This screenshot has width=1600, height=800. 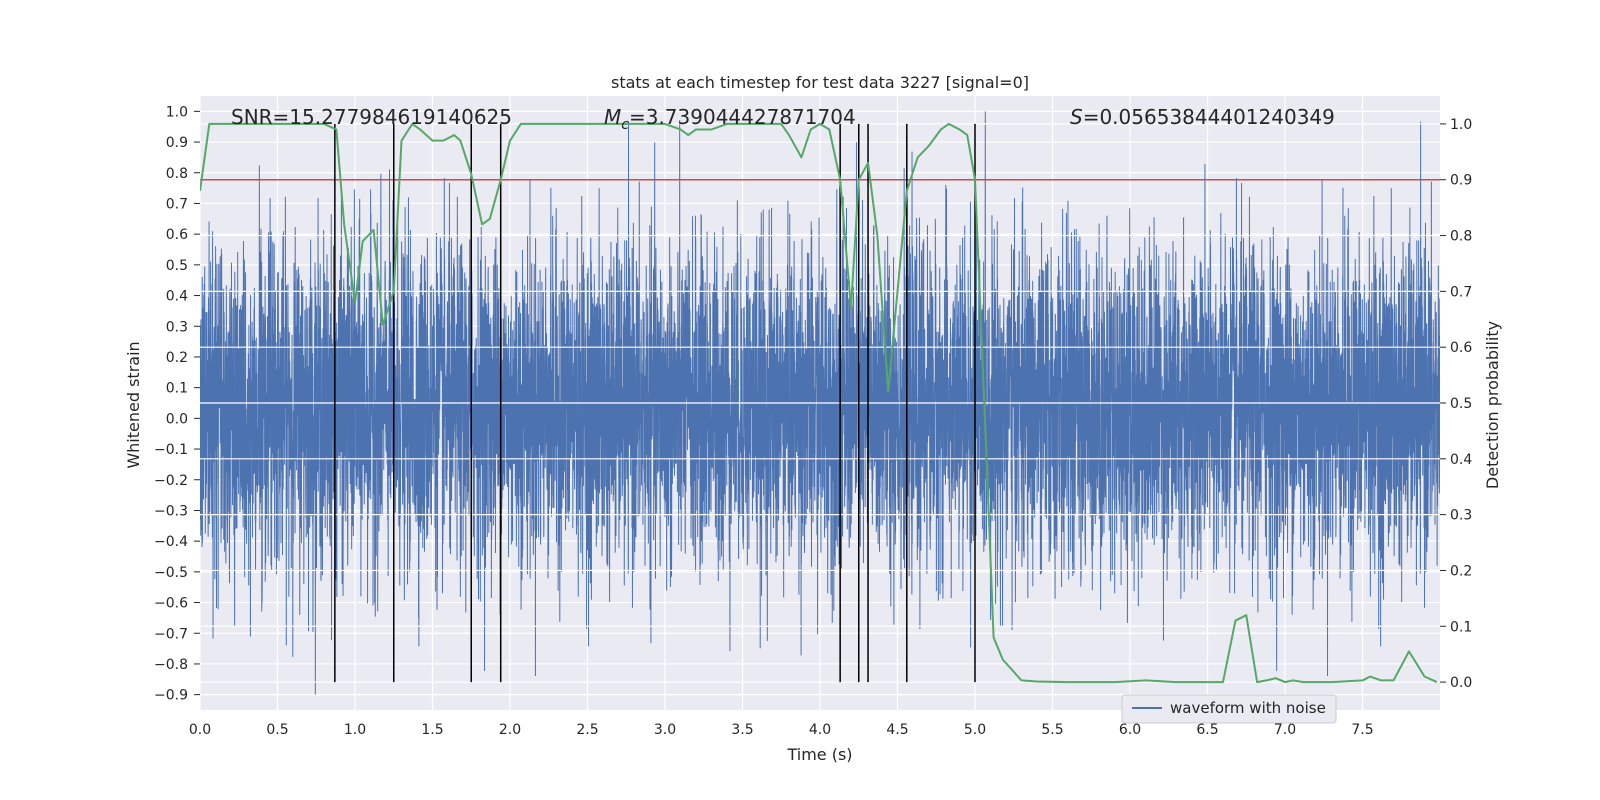 I want to click on y-tick-label: 0.9, so click(x=177, y=143).